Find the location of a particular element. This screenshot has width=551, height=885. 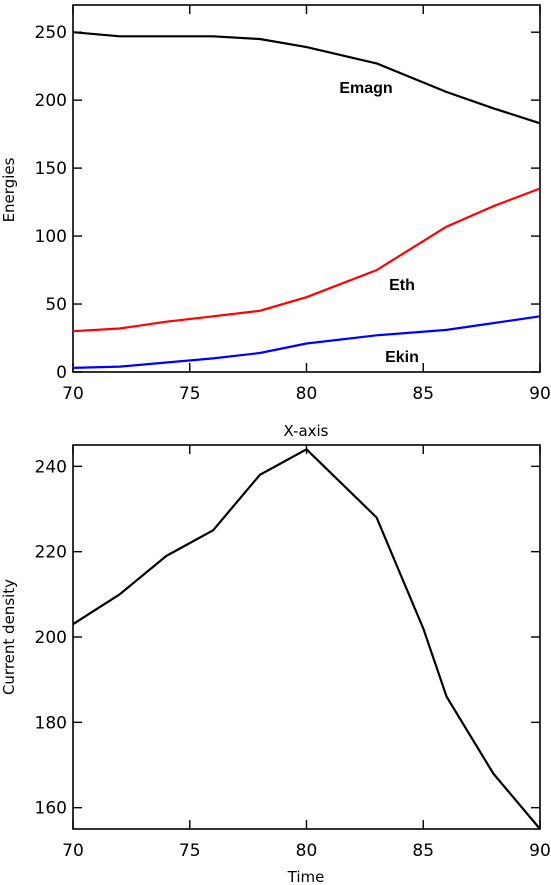

energies-x-tick-label: 80 is located at coordinates (307, 394).